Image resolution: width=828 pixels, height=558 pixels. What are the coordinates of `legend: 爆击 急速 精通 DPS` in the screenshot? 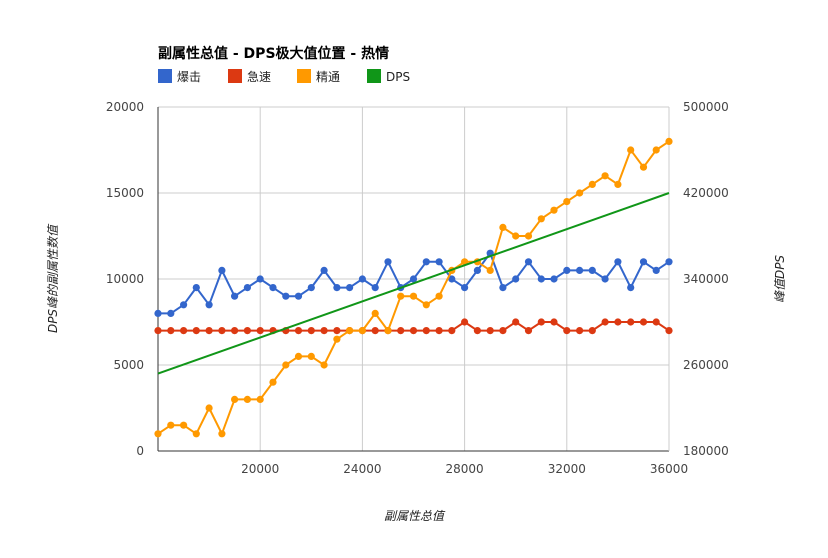 It's located at (284, 76).